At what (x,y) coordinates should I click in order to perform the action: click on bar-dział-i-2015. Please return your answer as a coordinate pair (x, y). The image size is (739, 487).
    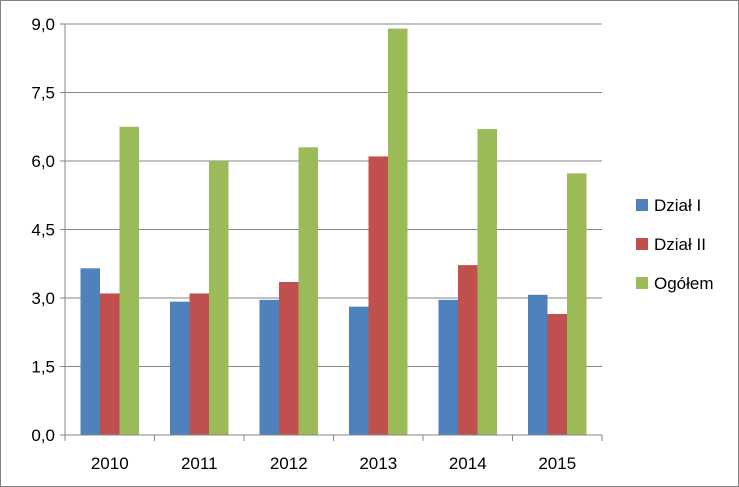
    Looking at the image, I should click on (538, 364).